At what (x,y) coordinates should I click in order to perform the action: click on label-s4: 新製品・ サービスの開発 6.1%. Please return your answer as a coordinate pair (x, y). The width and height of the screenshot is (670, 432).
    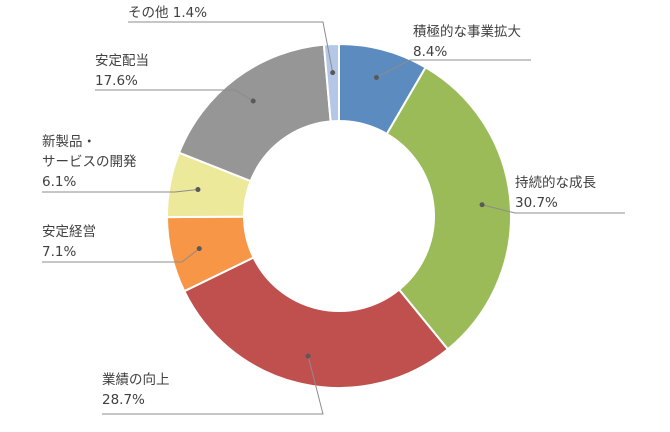
    Looking at the image, I should click on (89, 162).